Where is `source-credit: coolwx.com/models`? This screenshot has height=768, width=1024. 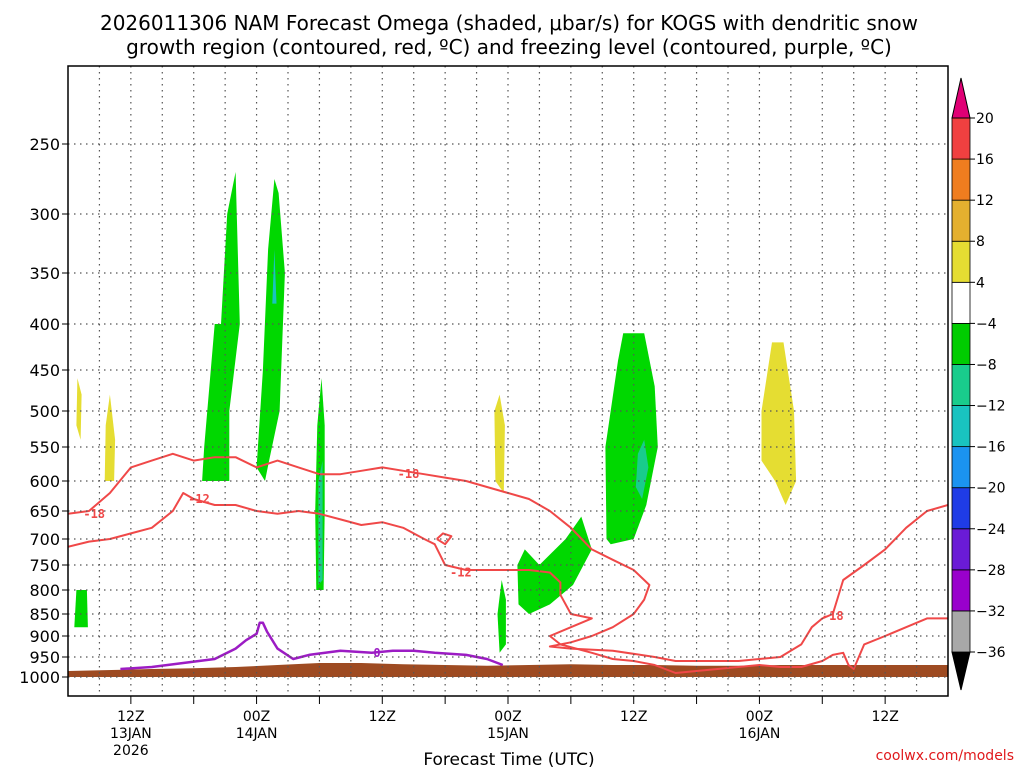
source-credit: coolwx.com/models is located at coordinates (945, 756).